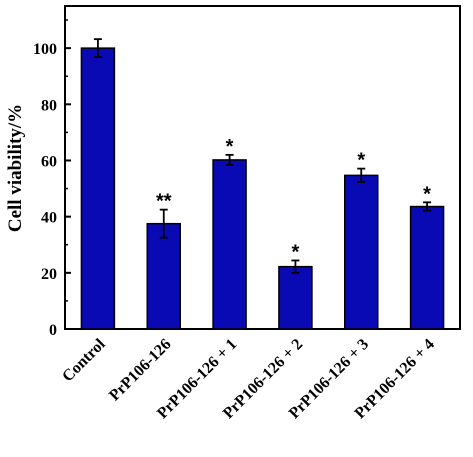 The width and height of the screenshot is (473, 457). Describe the element at coordinates (84, 360) in the screenshot. I see `x-category-label: Control` at that location.